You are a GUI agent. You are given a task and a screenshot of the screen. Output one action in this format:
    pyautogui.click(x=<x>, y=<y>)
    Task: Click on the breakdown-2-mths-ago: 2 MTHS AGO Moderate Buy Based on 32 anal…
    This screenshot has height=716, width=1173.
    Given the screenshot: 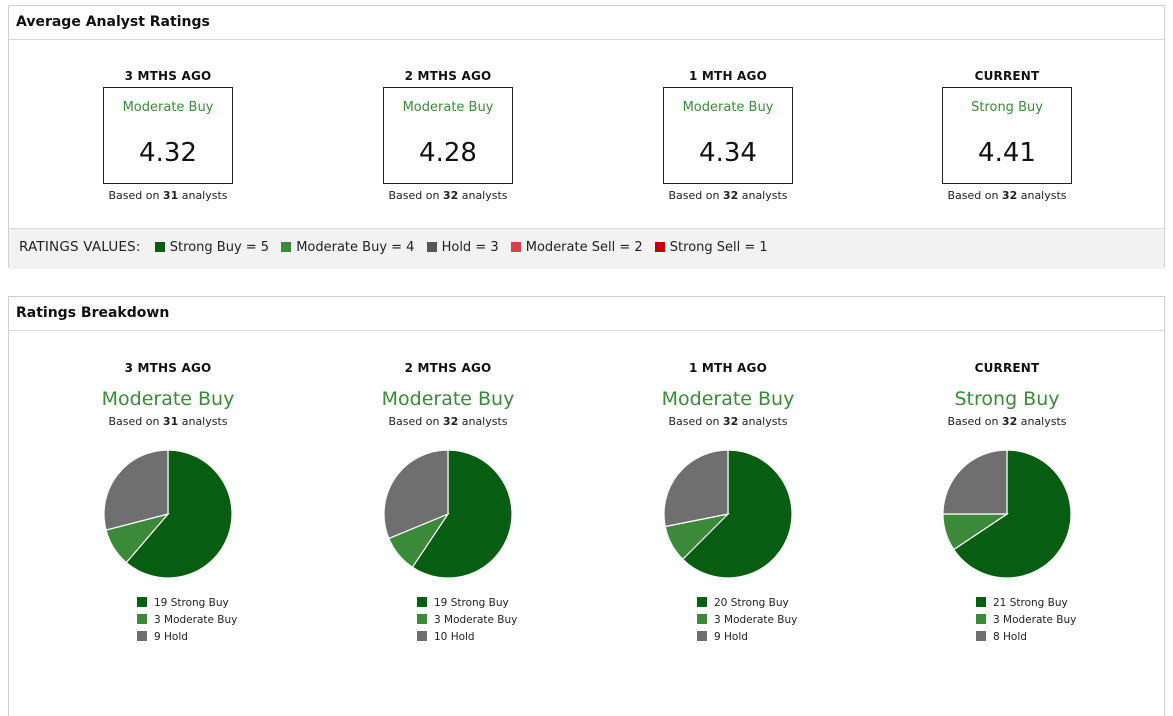 What is the action you would take?
    pyautogui.click(x=448, y=503)
    